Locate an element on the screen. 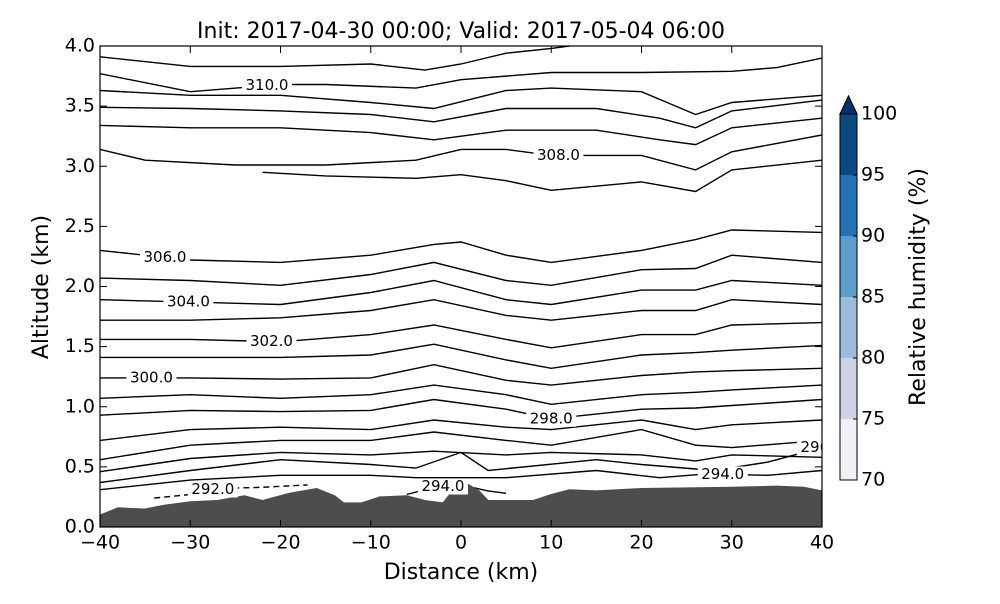 The image size is (1000, 604). x-tick-label: −20 is located at coordinates (280, 543).